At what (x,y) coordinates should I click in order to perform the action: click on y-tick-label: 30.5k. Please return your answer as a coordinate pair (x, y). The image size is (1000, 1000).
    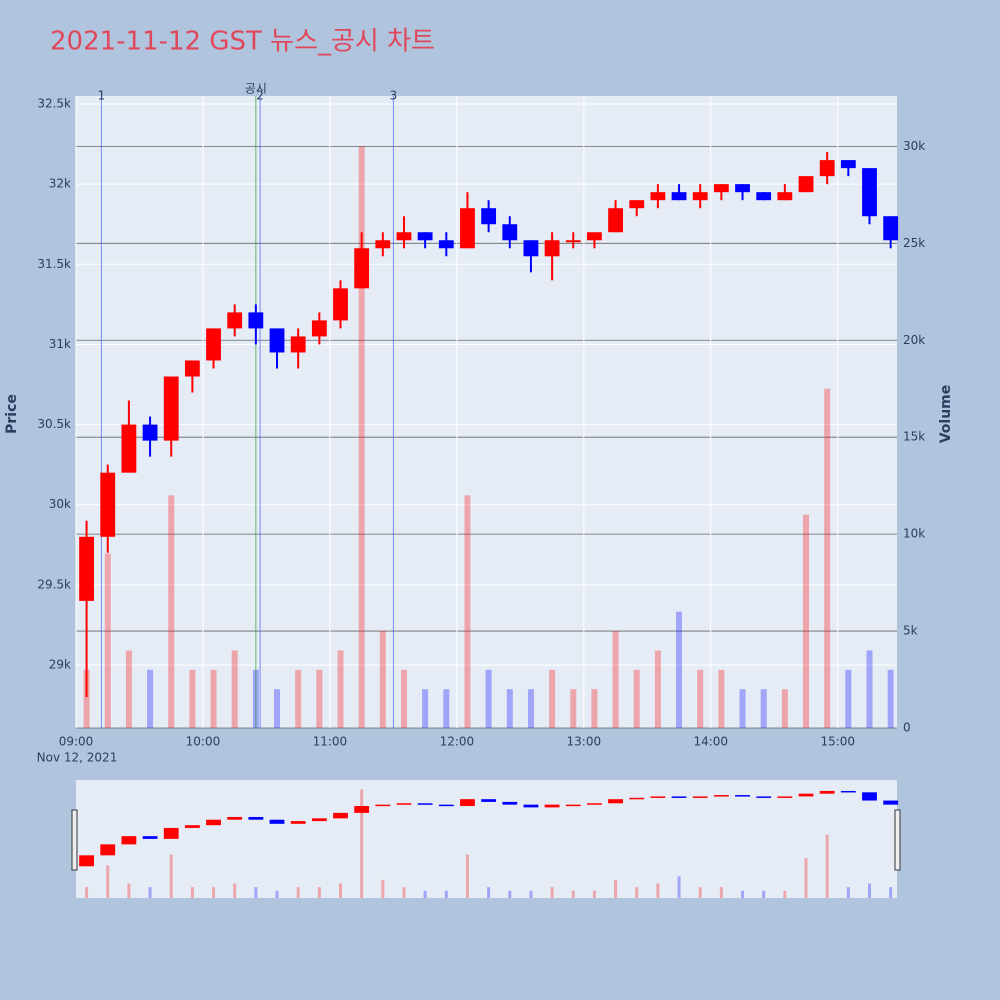
    Looking at the image, I should click on (54, 424).